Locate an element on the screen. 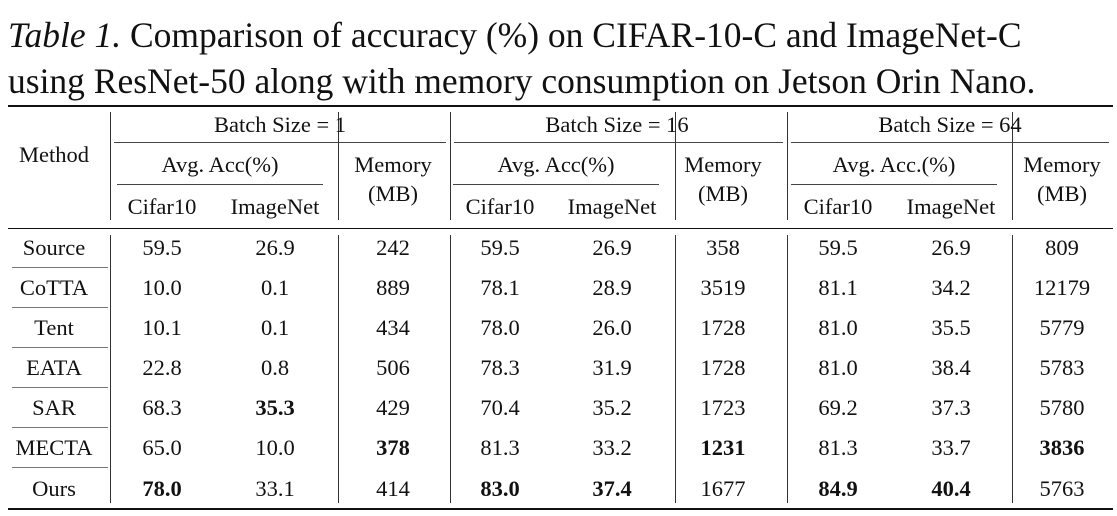 This screenshot has height=516, width=1117. table-cell: 809 is located at coordinates (1062, 247).